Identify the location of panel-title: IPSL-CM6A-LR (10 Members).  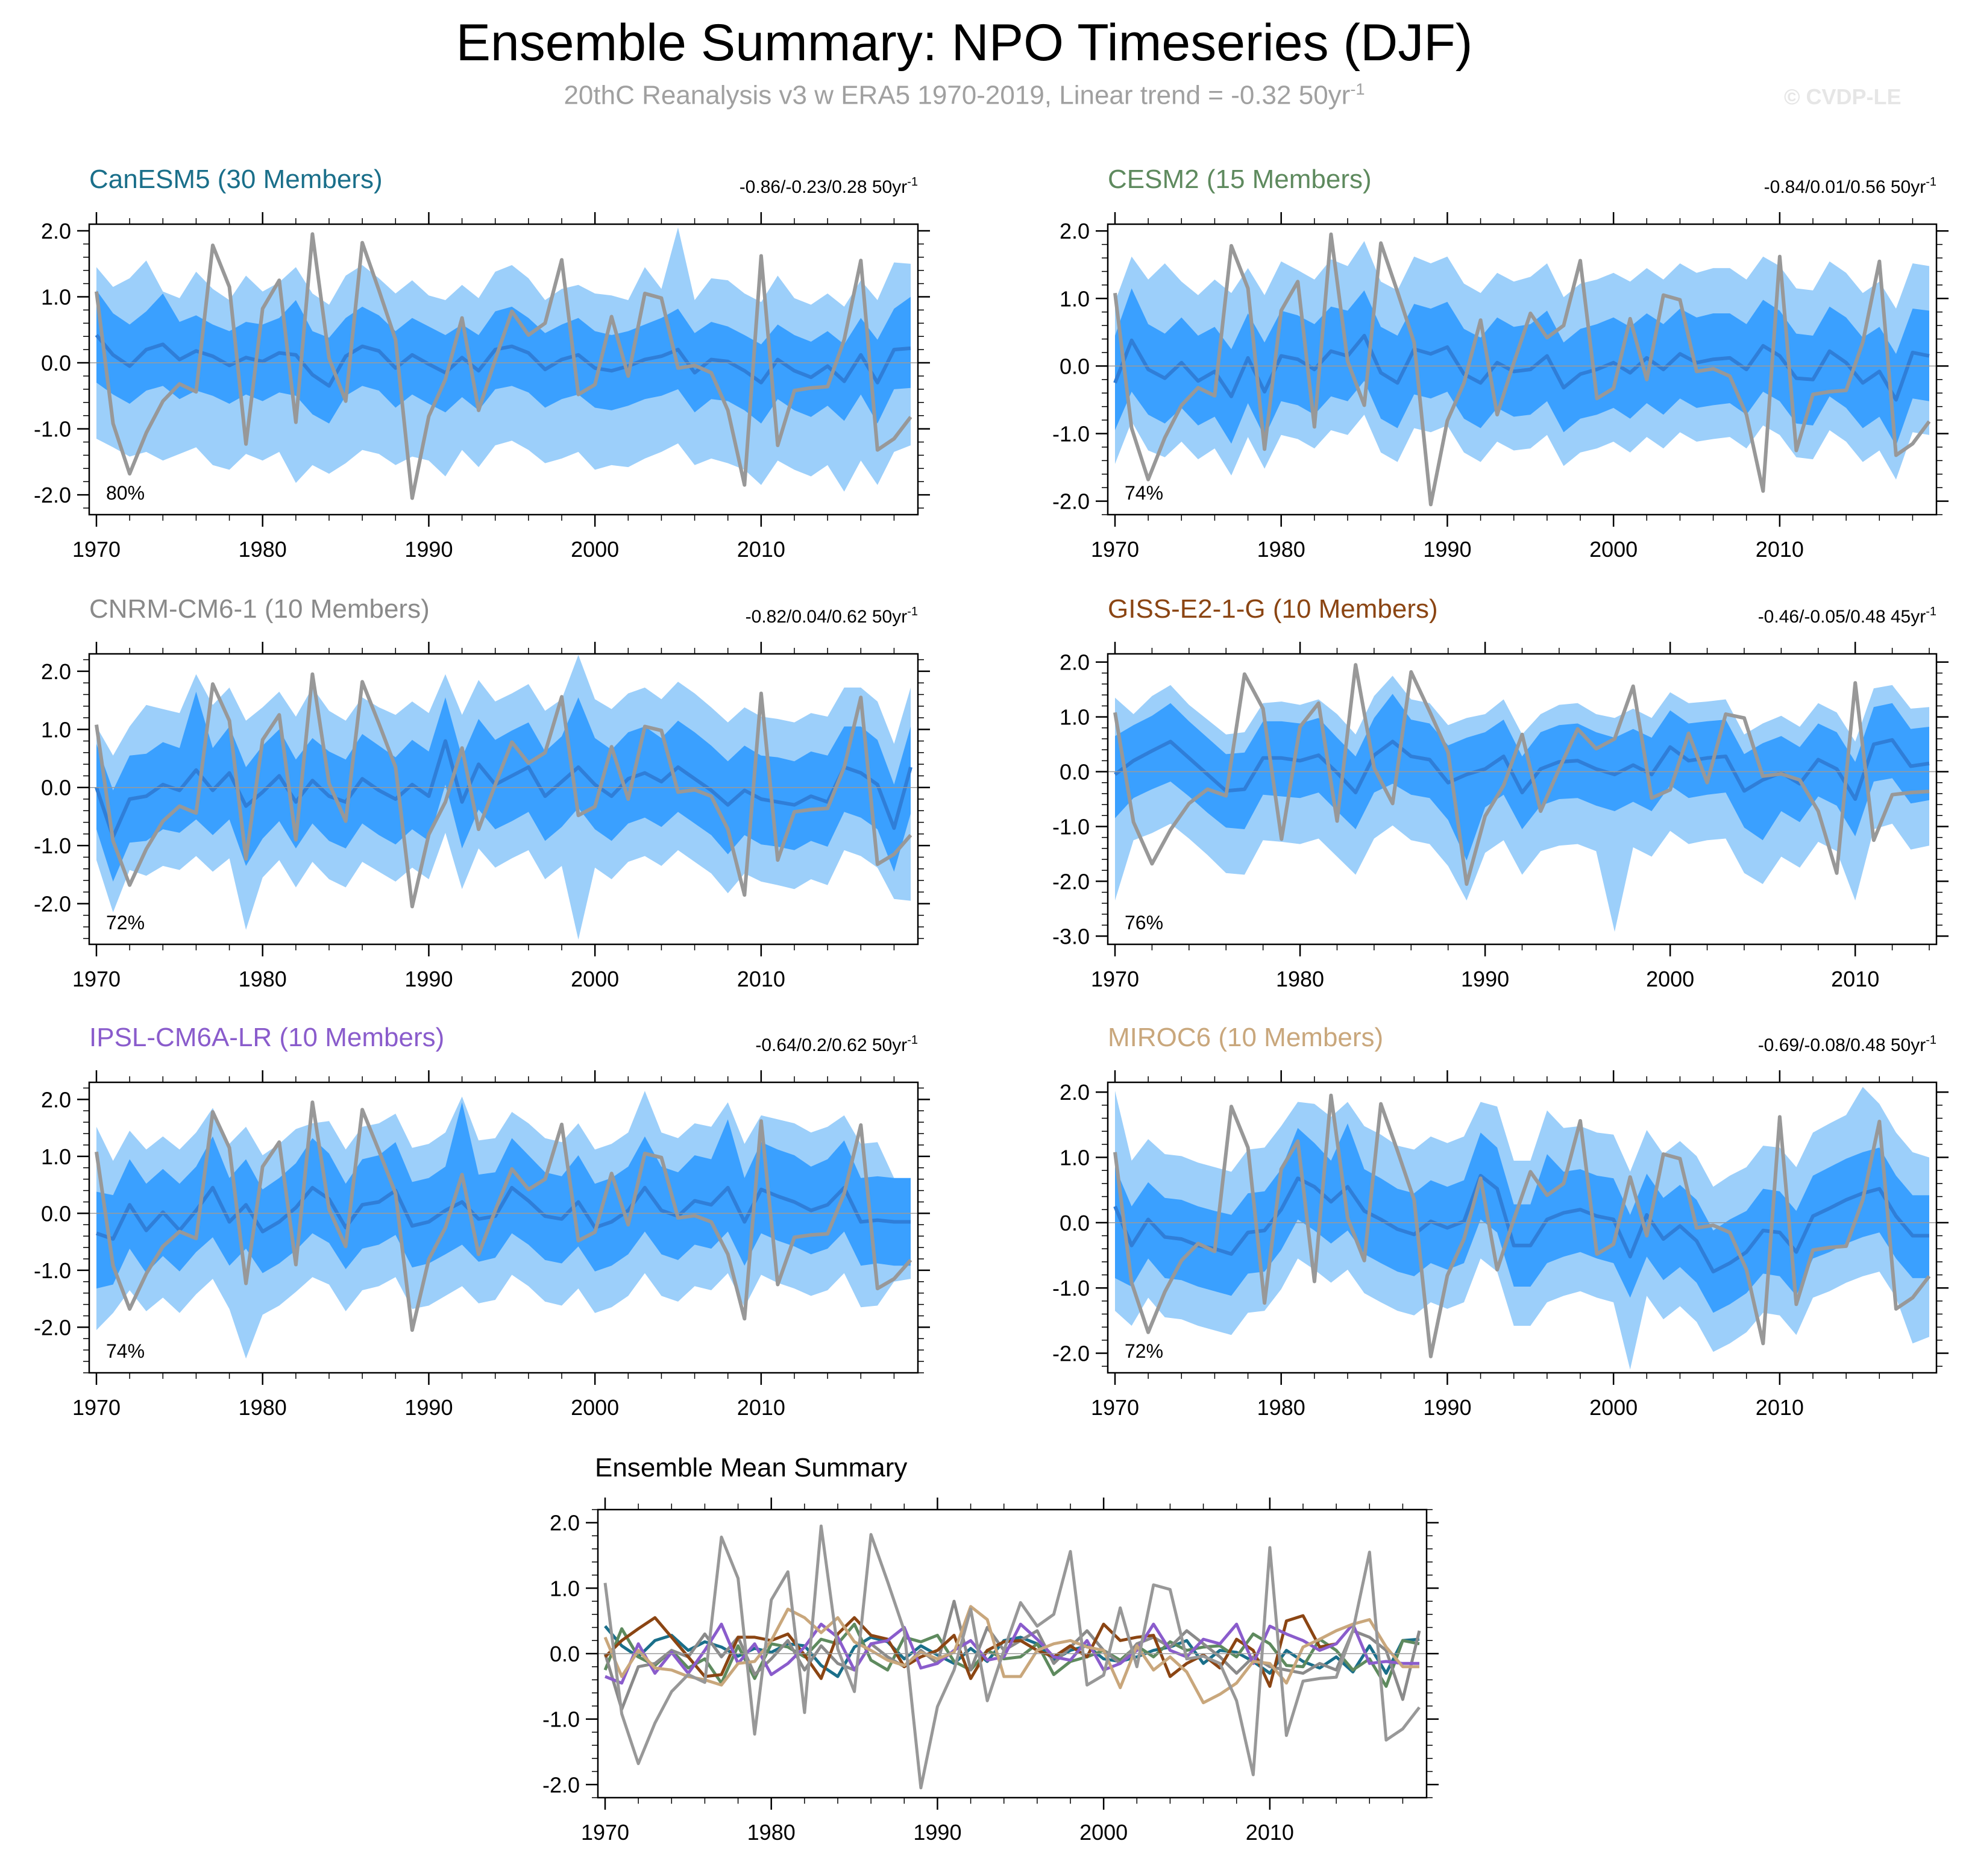
(266, 1037).